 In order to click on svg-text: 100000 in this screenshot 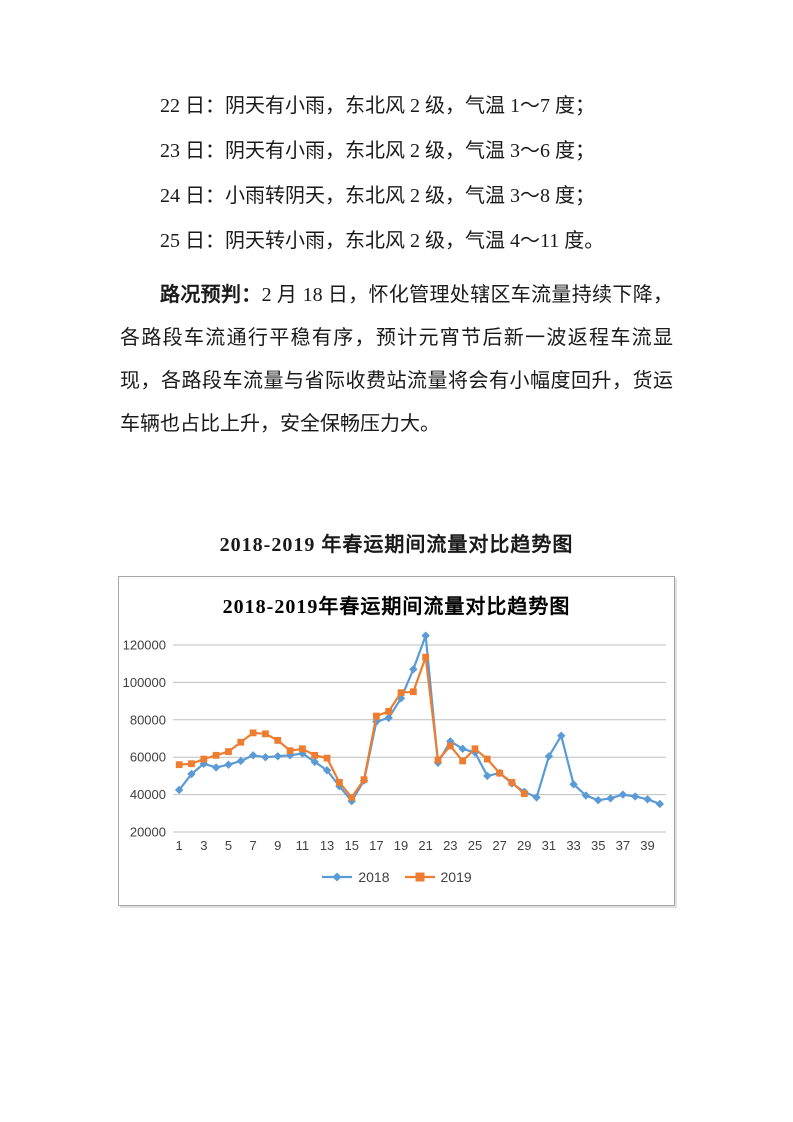, I will do `click(144, 682)`.